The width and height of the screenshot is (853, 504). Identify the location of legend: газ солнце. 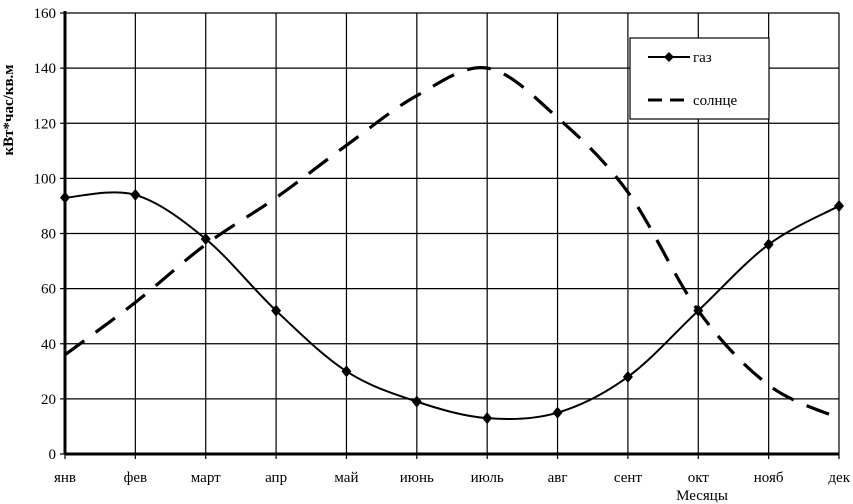
(699, 78).